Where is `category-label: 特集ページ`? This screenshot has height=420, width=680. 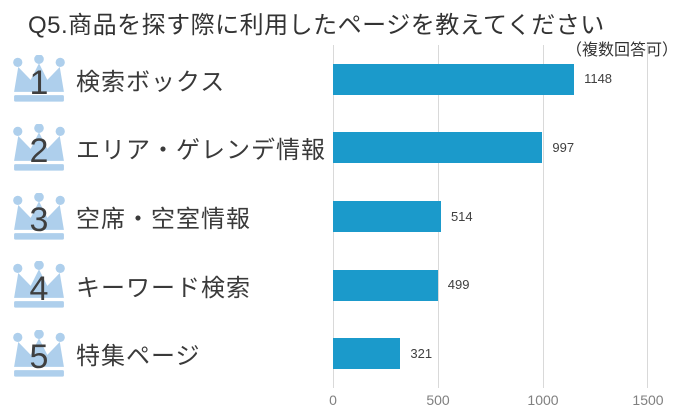
category-label: 特集ページ is located at coordinates (138, 357).